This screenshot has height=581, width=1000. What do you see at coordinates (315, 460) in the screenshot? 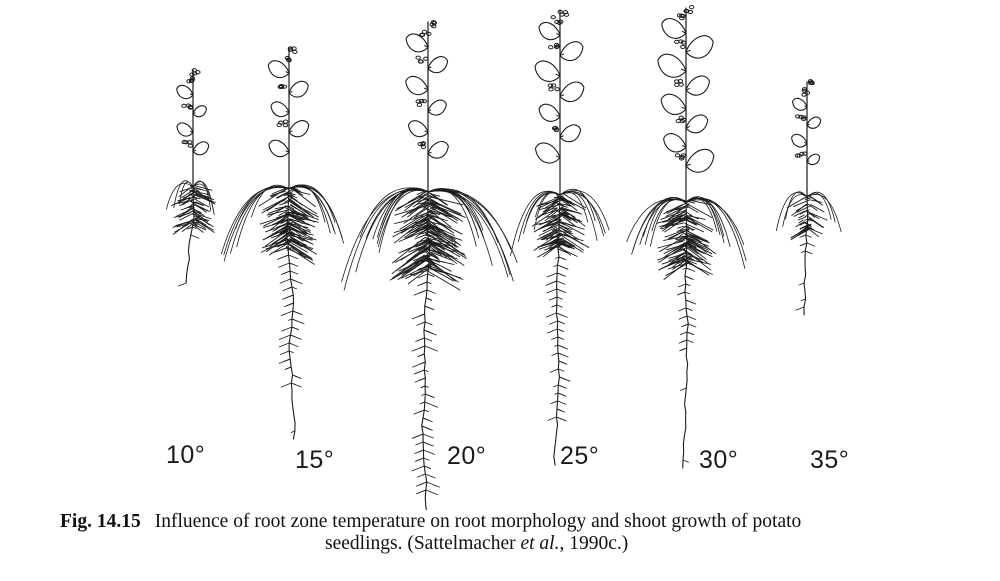
I see `label-15: 15°` at bounding box center [315, 460].